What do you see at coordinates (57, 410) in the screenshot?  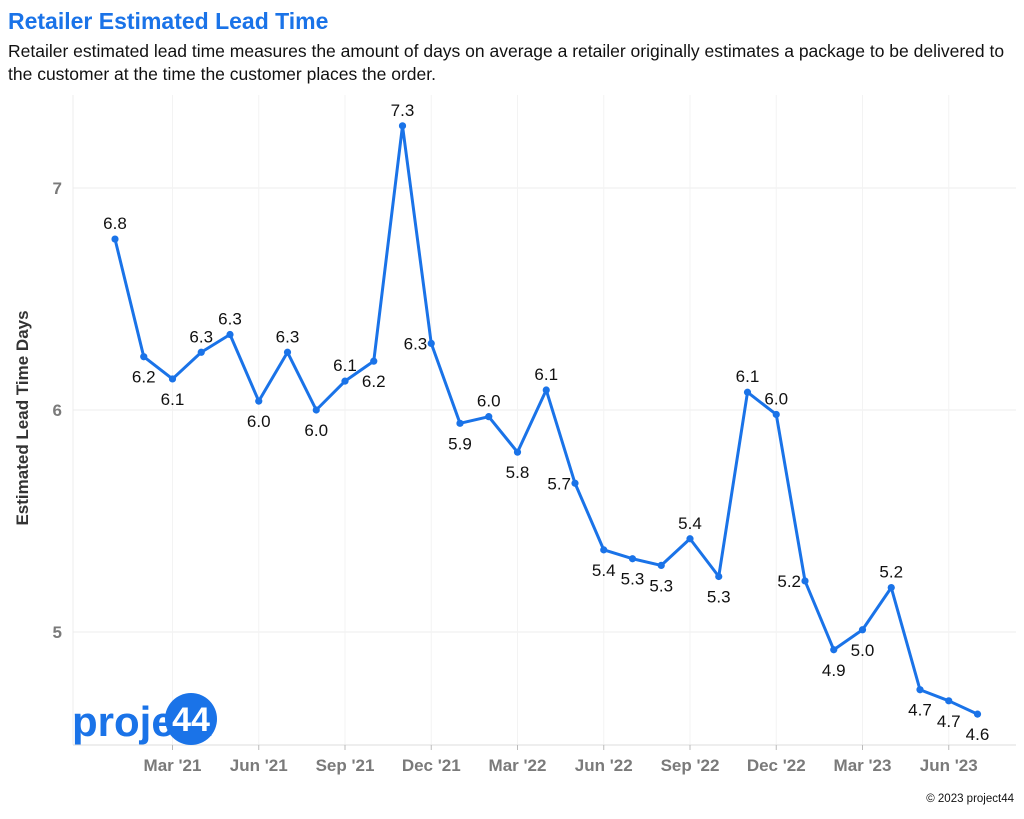 I see `y-tick-label: 6` at bounding box center [57, 410].